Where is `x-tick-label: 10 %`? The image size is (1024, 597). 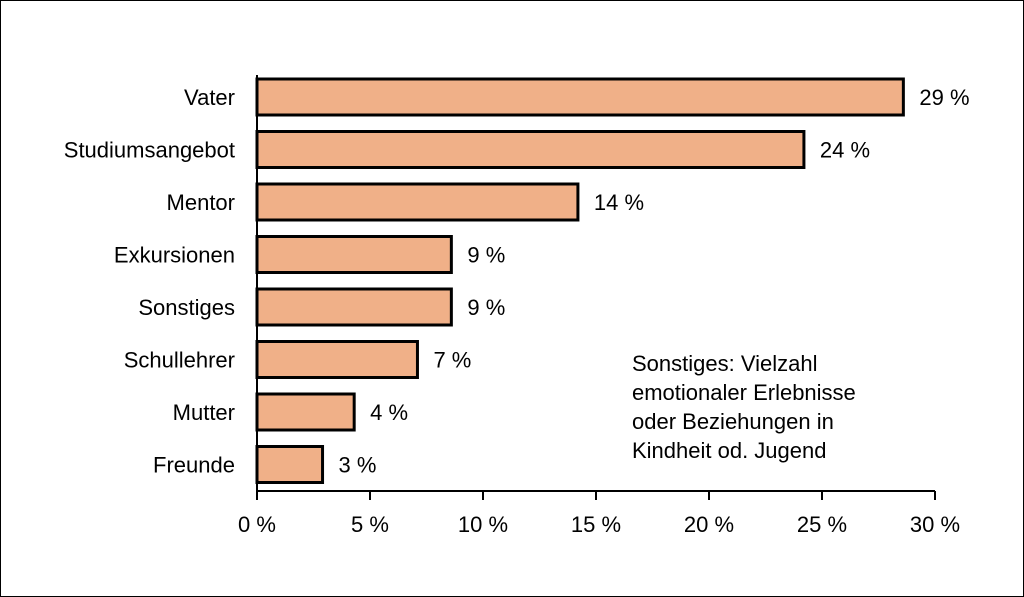
x-tick-label: 10 % is located at coordinates (483, 524).